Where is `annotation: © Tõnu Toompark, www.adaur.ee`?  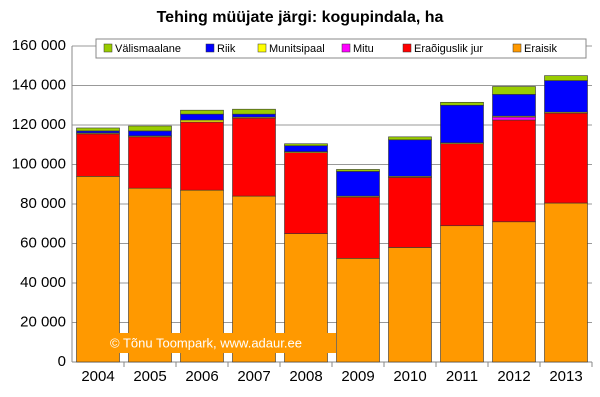 annotation: © Tõnu Toompark, www.adaur.ee is located at coordinates (206, 342).